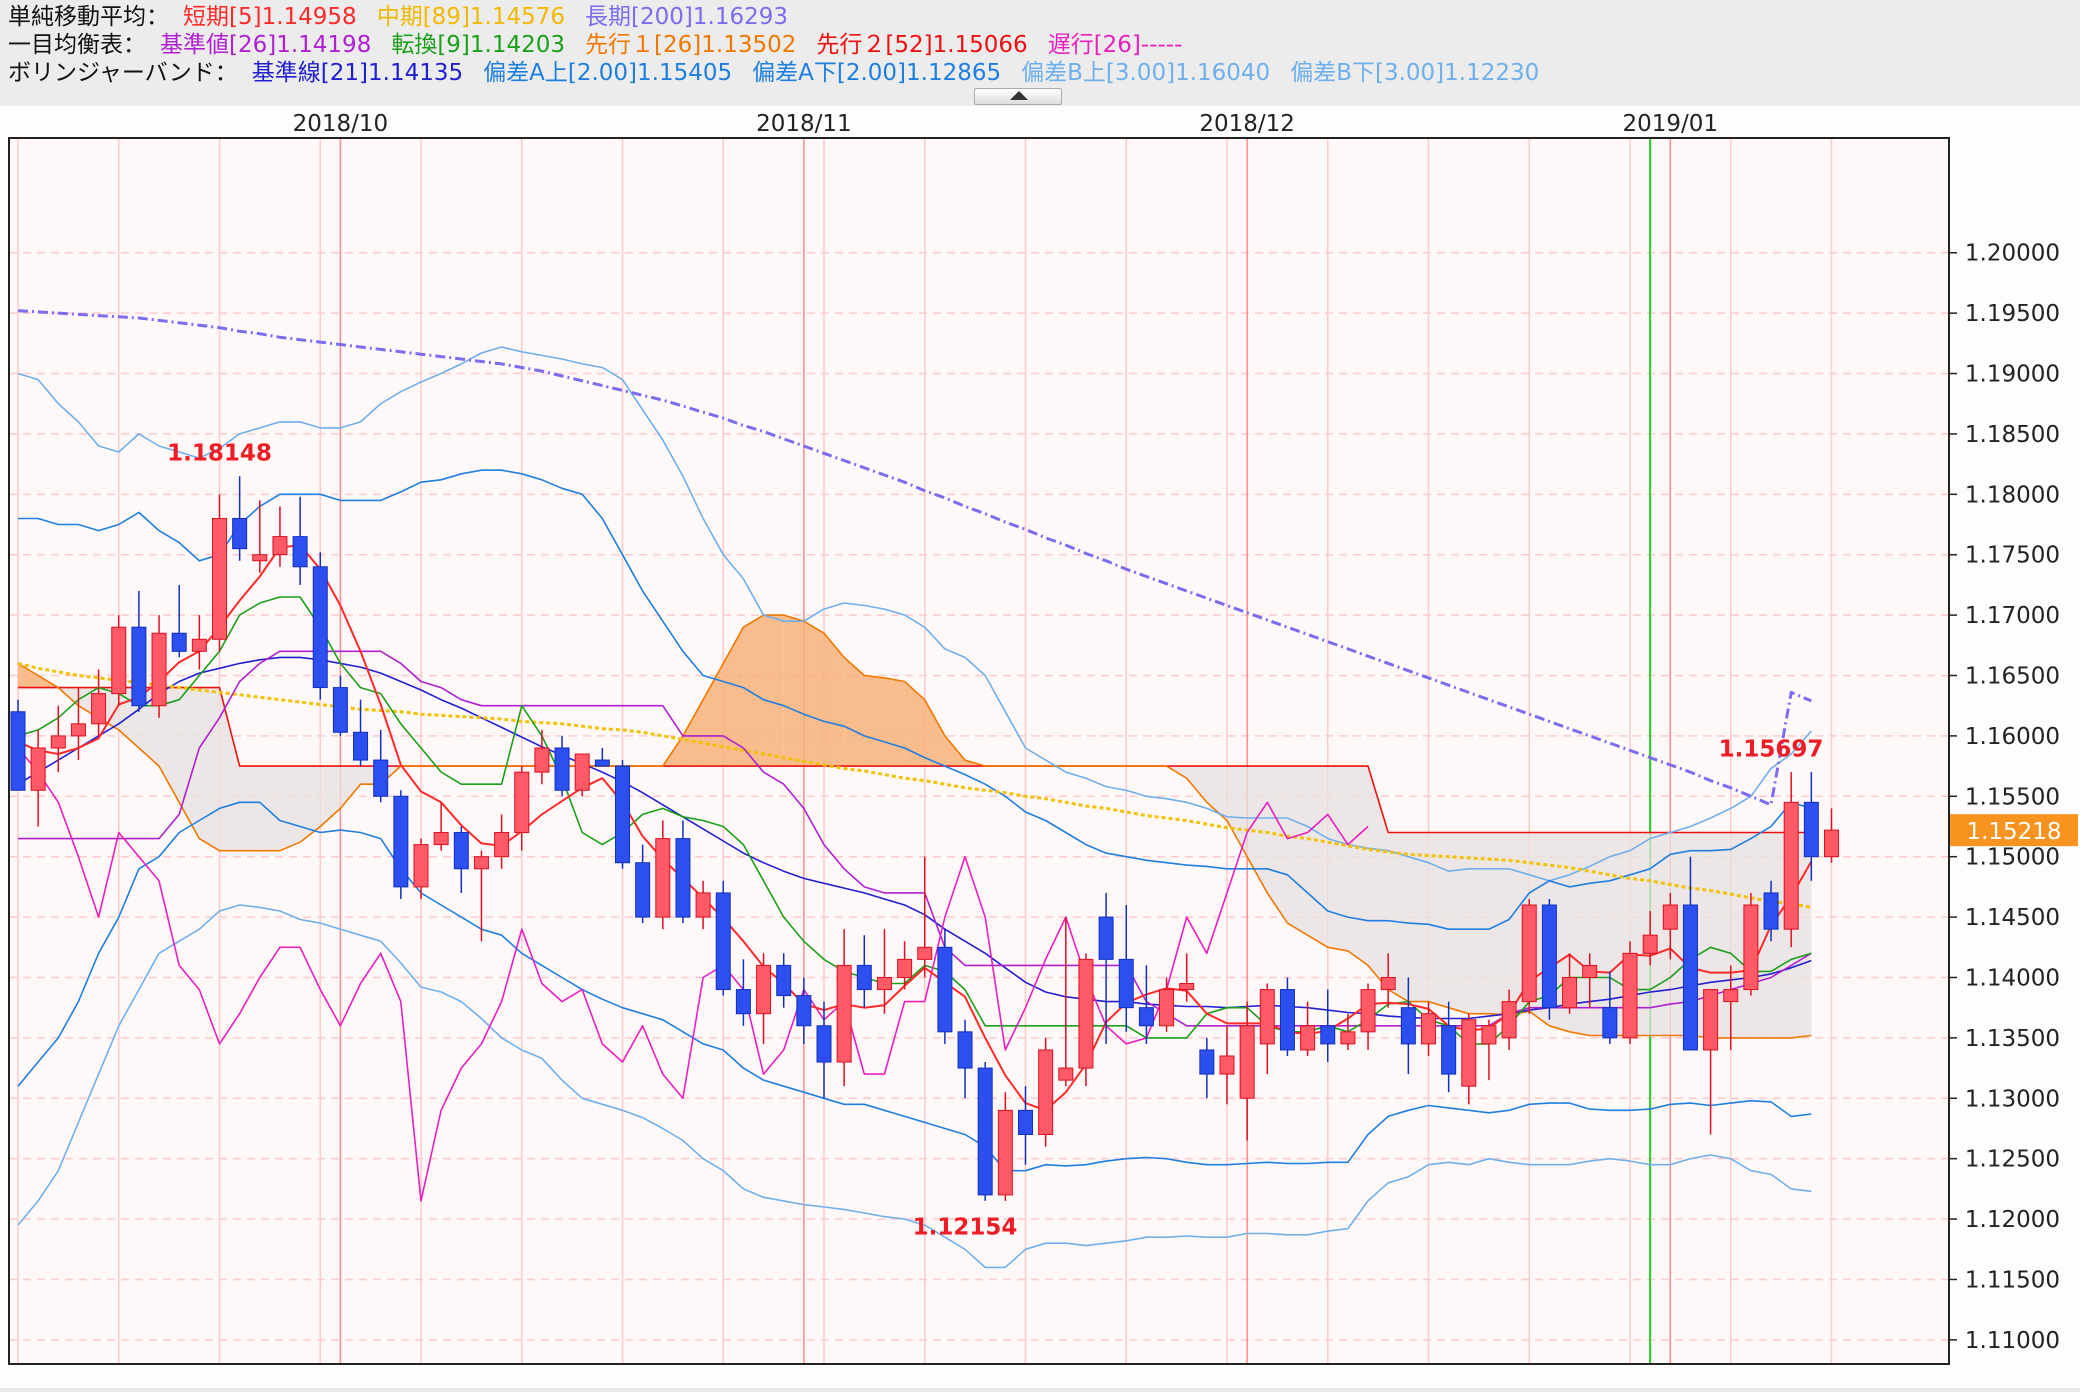  I want to click on x-axis-label-2: 2018/12, so click(1247, 124).